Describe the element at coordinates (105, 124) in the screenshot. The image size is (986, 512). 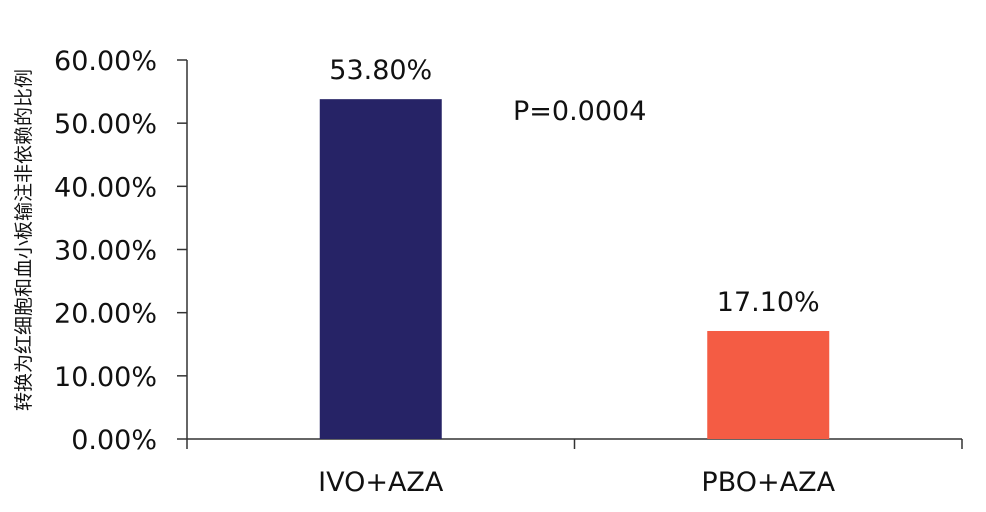
I see `y-tick-label: 50.00%` at that location.